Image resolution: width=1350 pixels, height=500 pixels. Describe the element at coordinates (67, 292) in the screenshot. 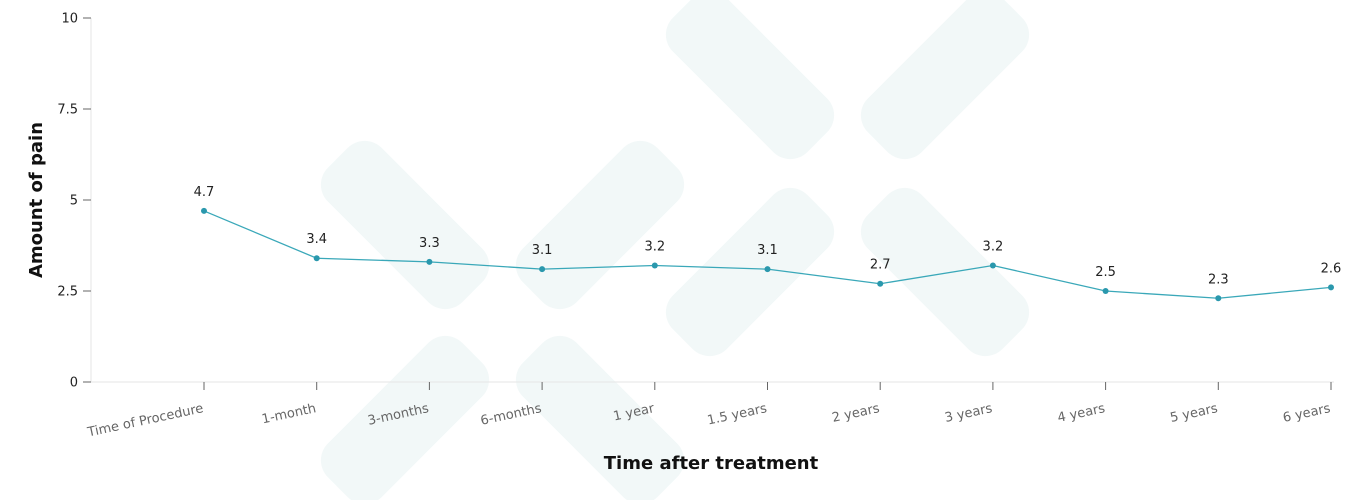

I see `y-tick-label: 2.5` at that location.